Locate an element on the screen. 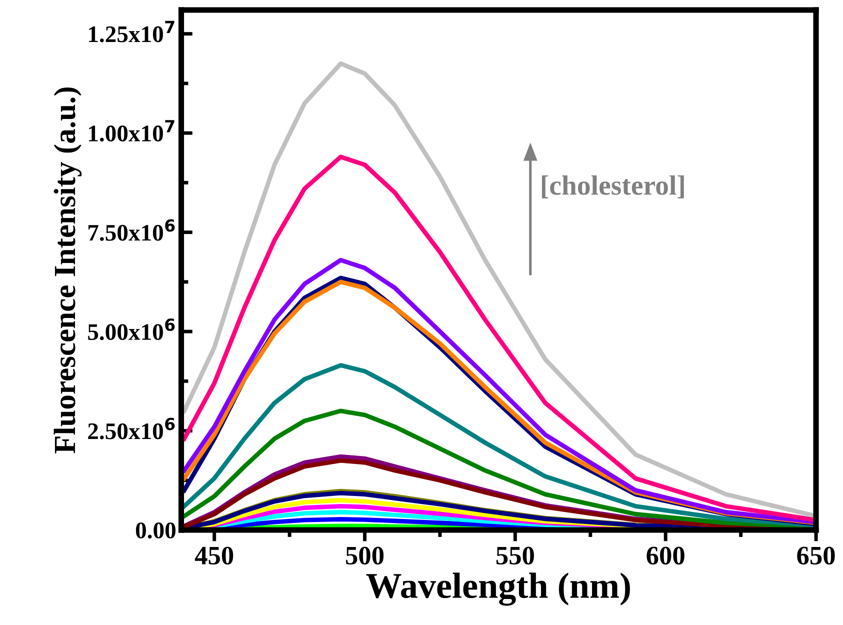  x-tick-label: 600 is located at coordinates (665, 555).